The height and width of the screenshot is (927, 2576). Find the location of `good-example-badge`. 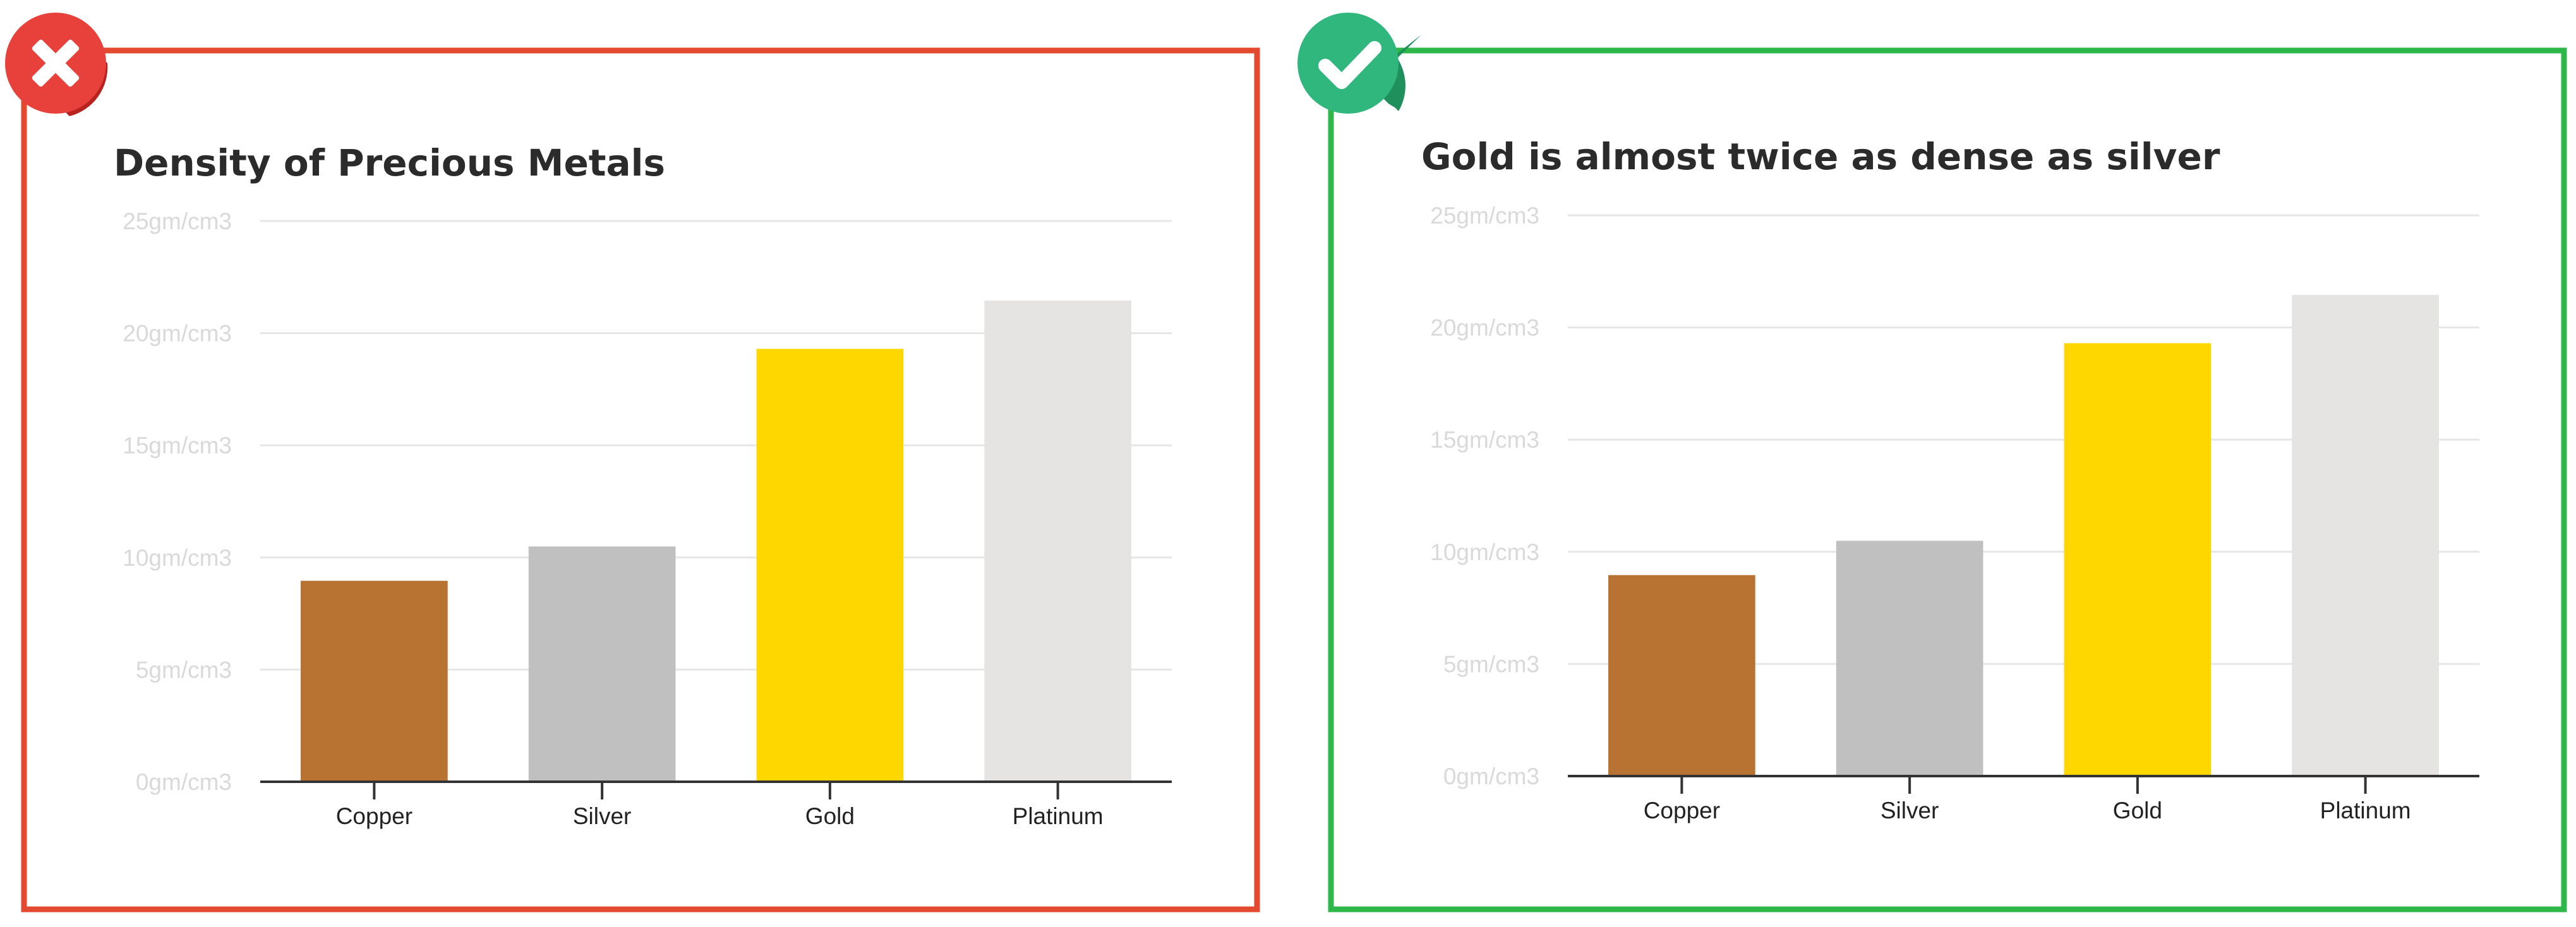

good-example-badge is located at coordinates (1359, 63).